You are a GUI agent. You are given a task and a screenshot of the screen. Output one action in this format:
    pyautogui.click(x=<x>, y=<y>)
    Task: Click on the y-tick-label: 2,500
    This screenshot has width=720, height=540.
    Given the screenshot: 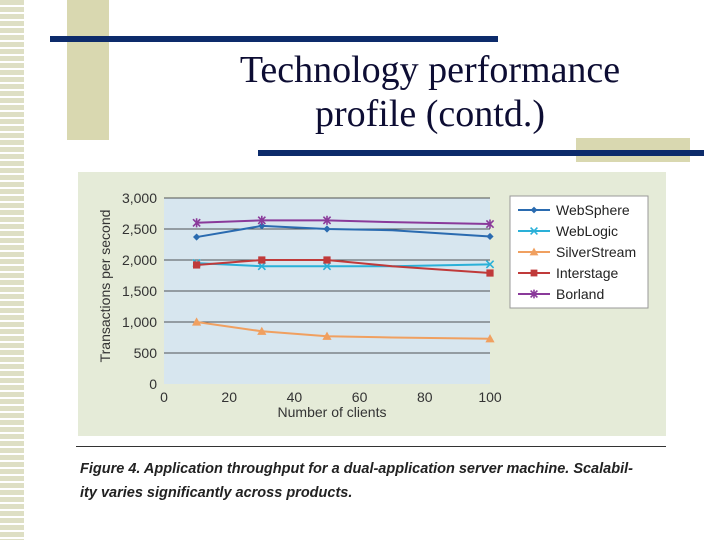 What is the action you would take?
    pyautogui.click(x=139, y=229)
    